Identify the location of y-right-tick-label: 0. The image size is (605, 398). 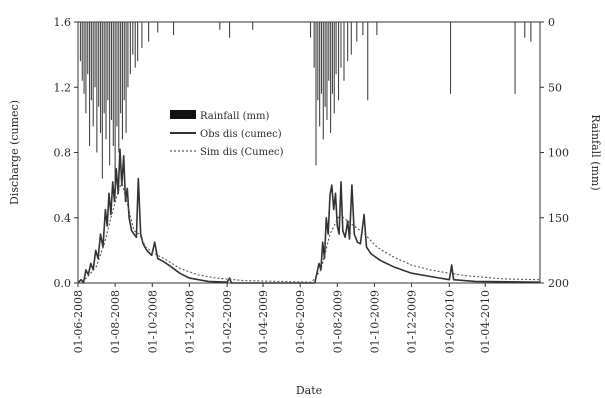
(551, 22).